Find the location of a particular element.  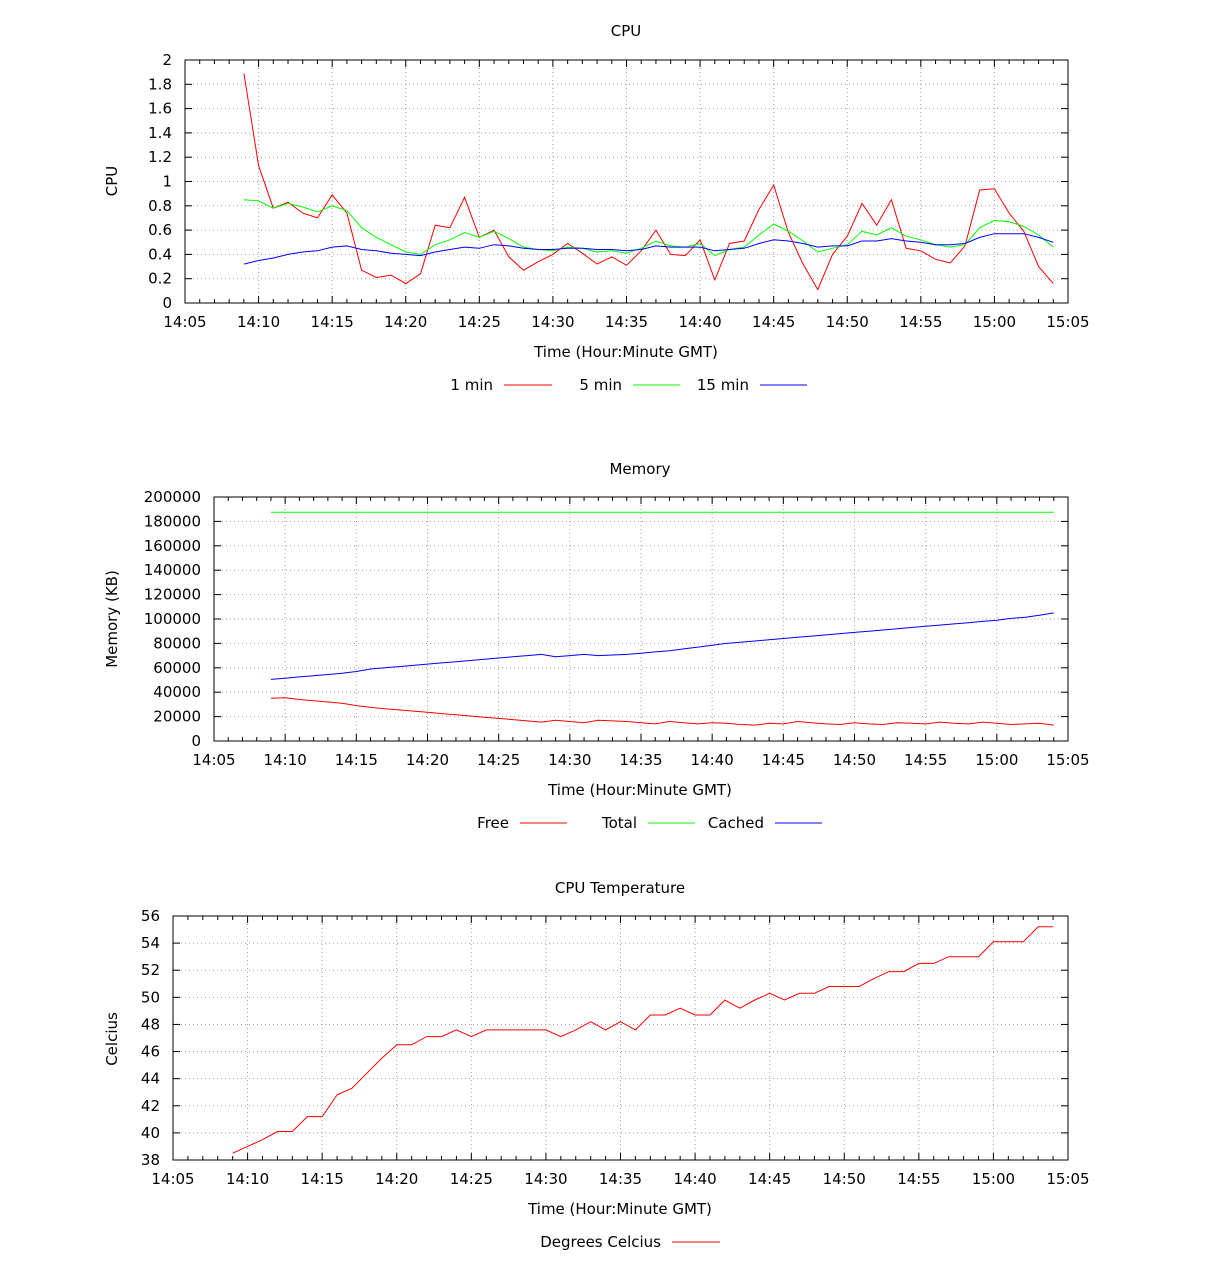

y-tick-label: 140000 is located at coordinates (172, 570).